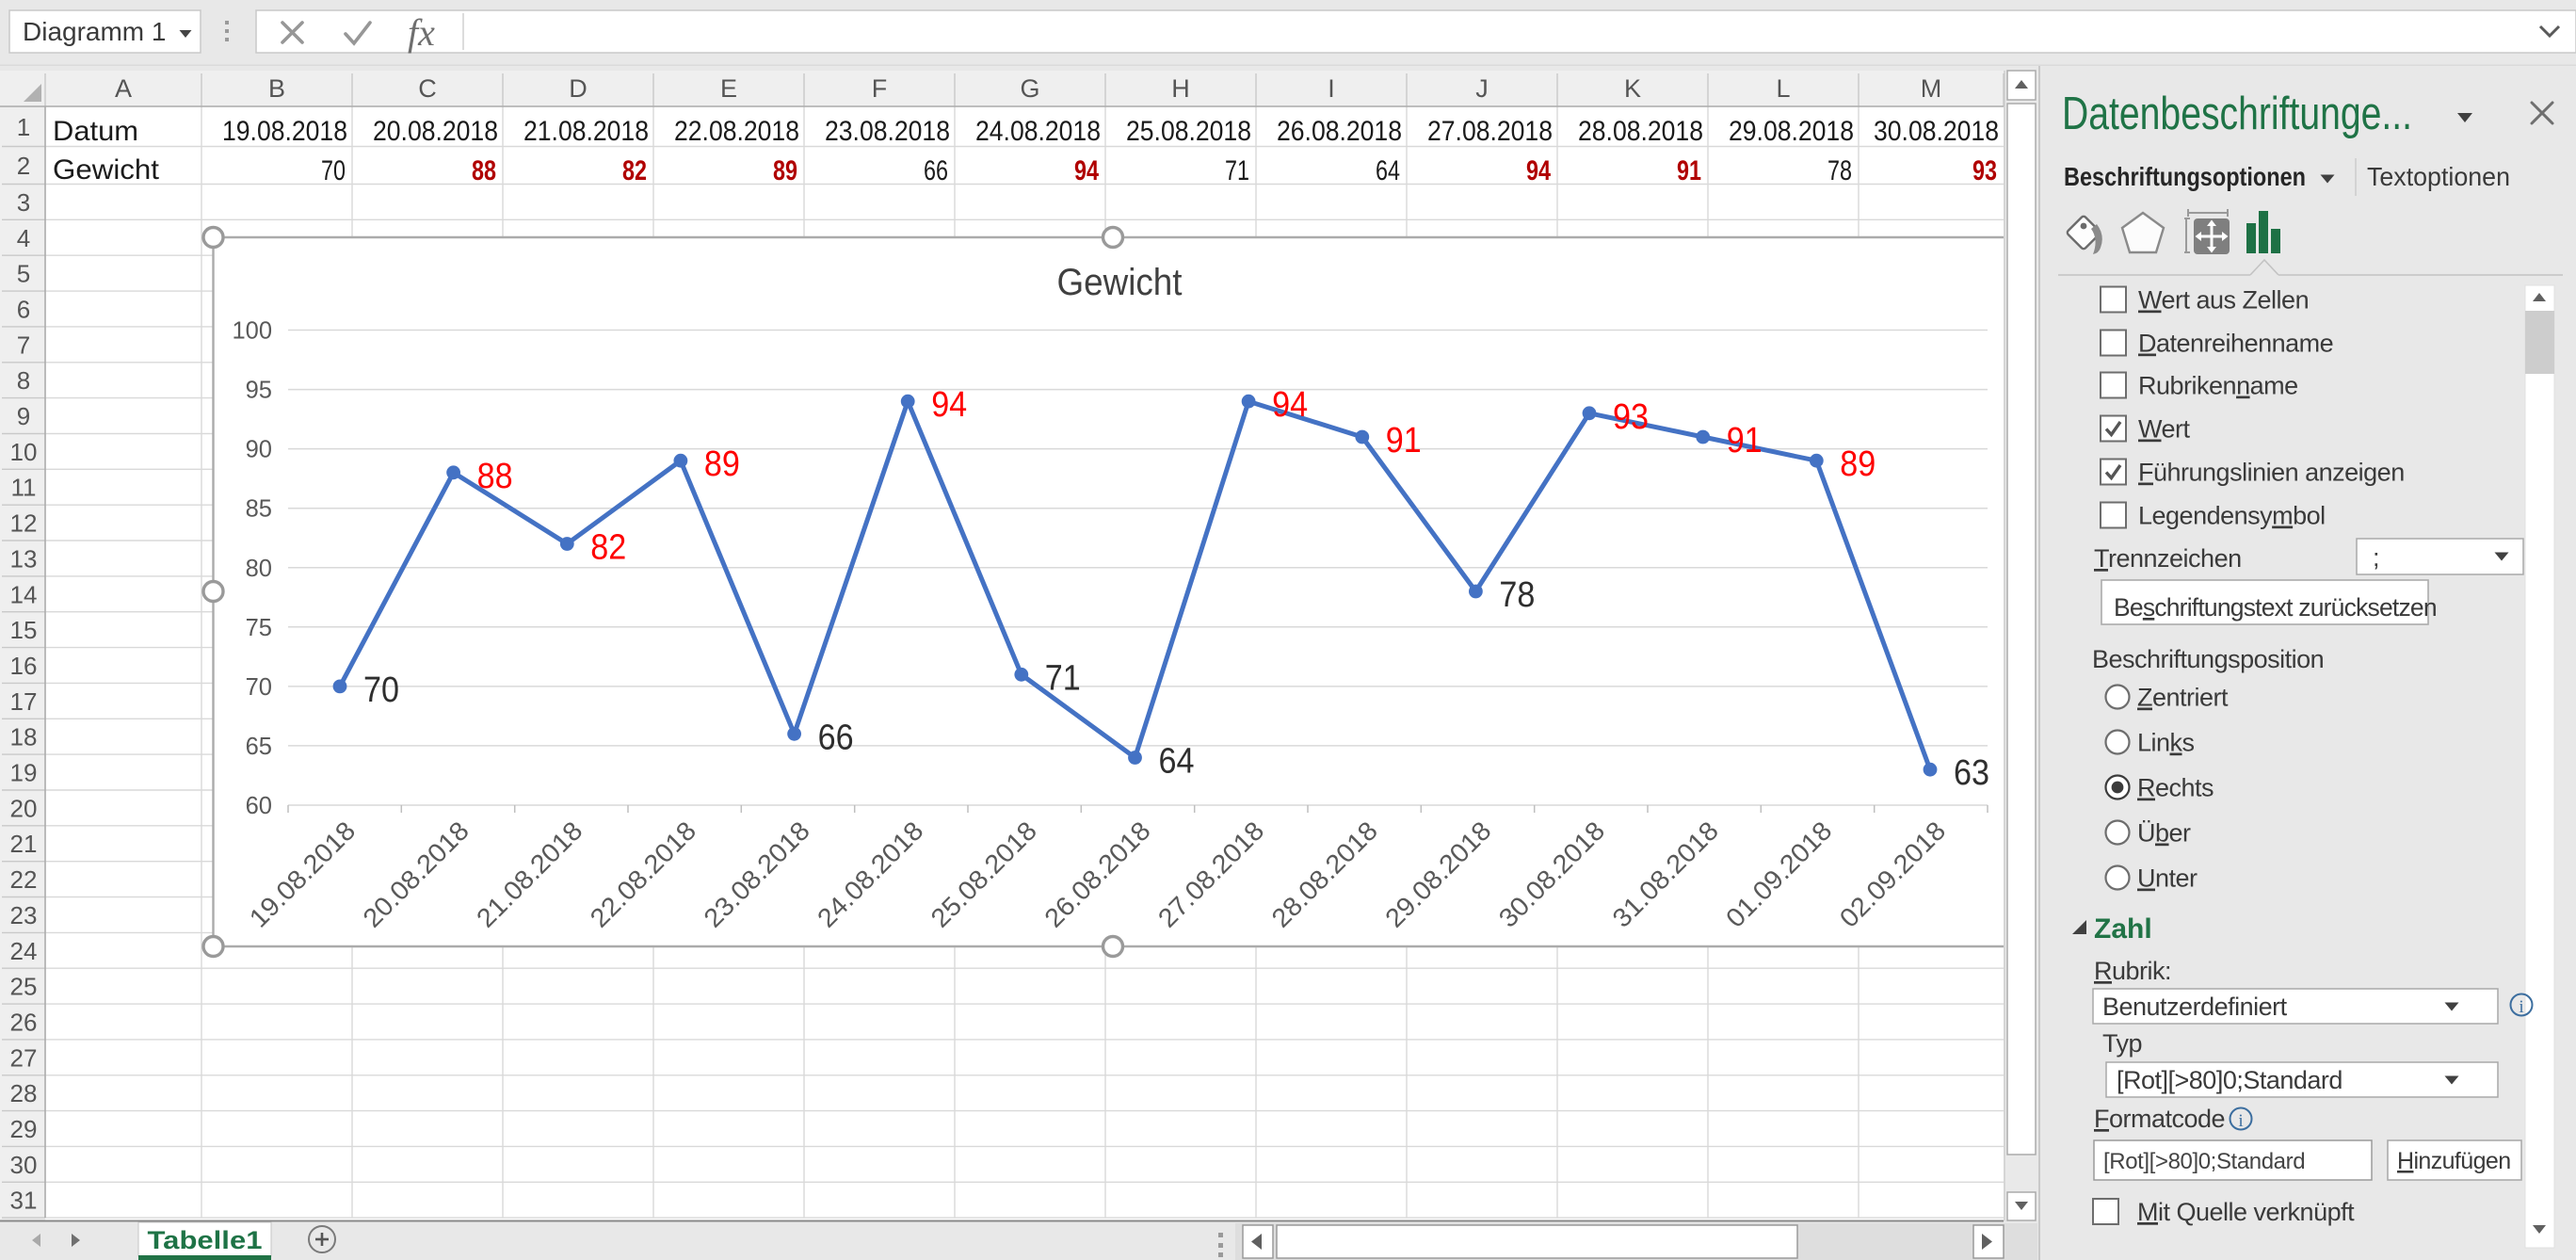 The height and width of the screenshot is (1260, 2576). Describe the element at coordinates (94, 32) in the screenshot. I see `svg-text: Diagramm 1` at that location.